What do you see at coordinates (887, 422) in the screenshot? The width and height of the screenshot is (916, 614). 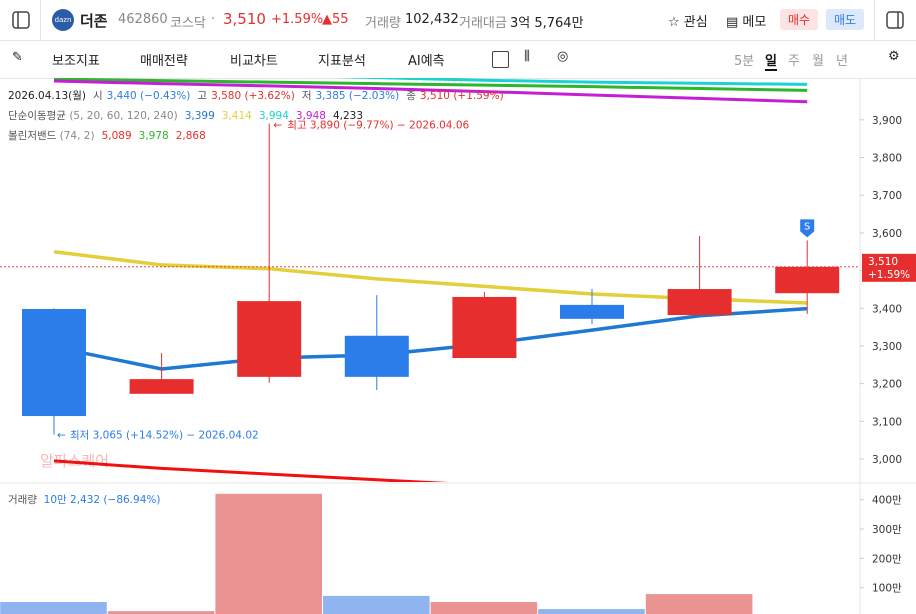 I see `y-tick-label: 3,100` at bounding box center [887, 422].